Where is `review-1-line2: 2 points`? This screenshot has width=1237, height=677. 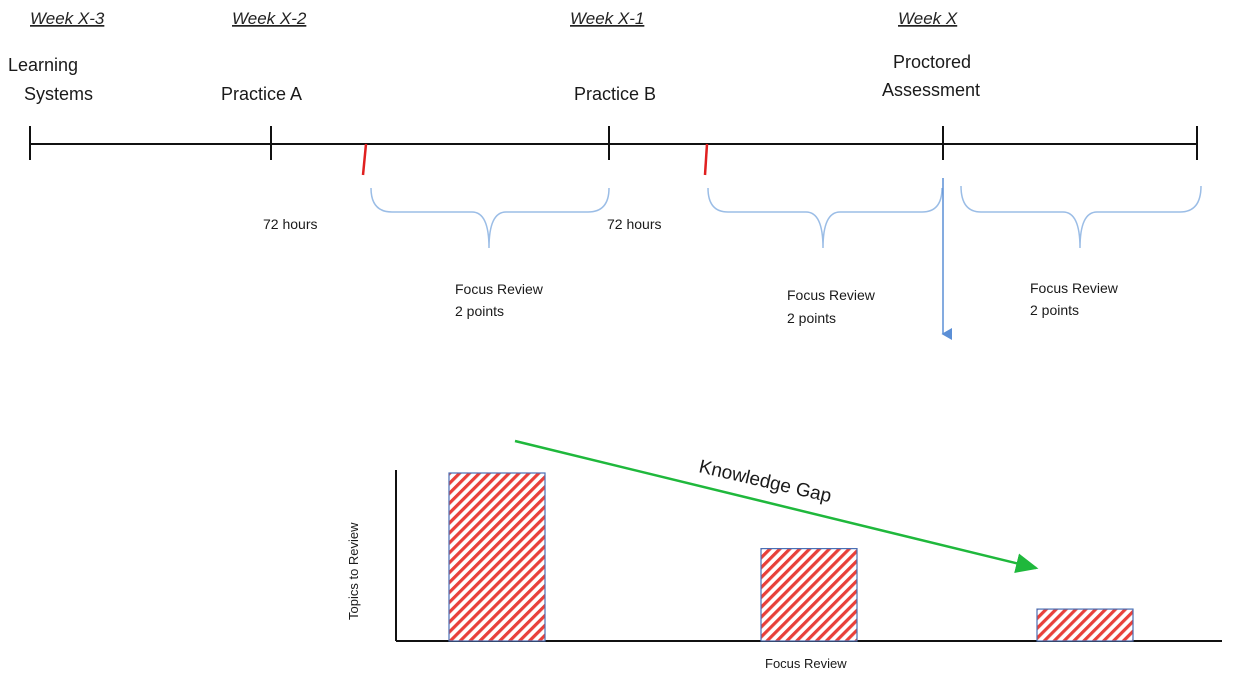 review-1-line2: 2 points is located at coordinates (479, 311).